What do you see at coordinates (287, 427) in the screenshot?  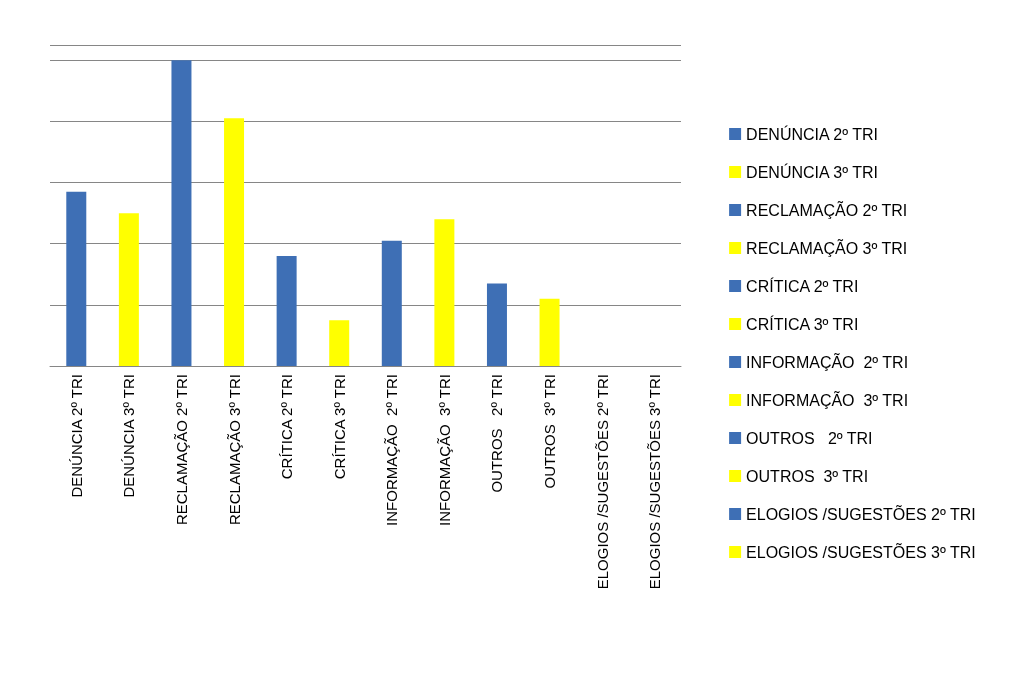 I see `x-tick-label: CRÍTICA 2º TRI` at bounding box center [287, 427].